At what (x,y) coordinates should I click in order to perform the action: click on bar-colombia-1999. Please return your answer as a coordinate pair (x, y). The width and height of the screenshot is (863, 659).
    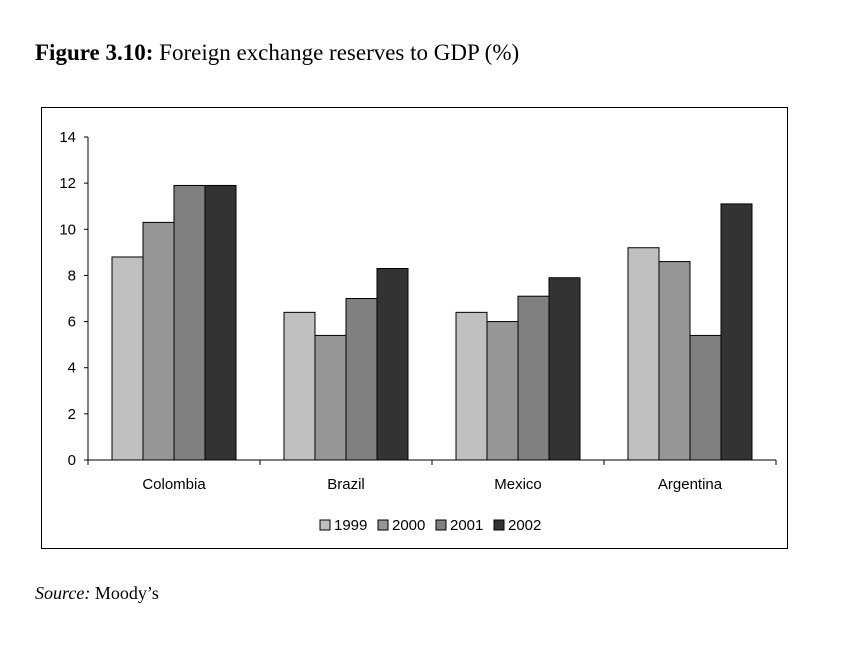
    Looking at the image, I should click on (127, 358).